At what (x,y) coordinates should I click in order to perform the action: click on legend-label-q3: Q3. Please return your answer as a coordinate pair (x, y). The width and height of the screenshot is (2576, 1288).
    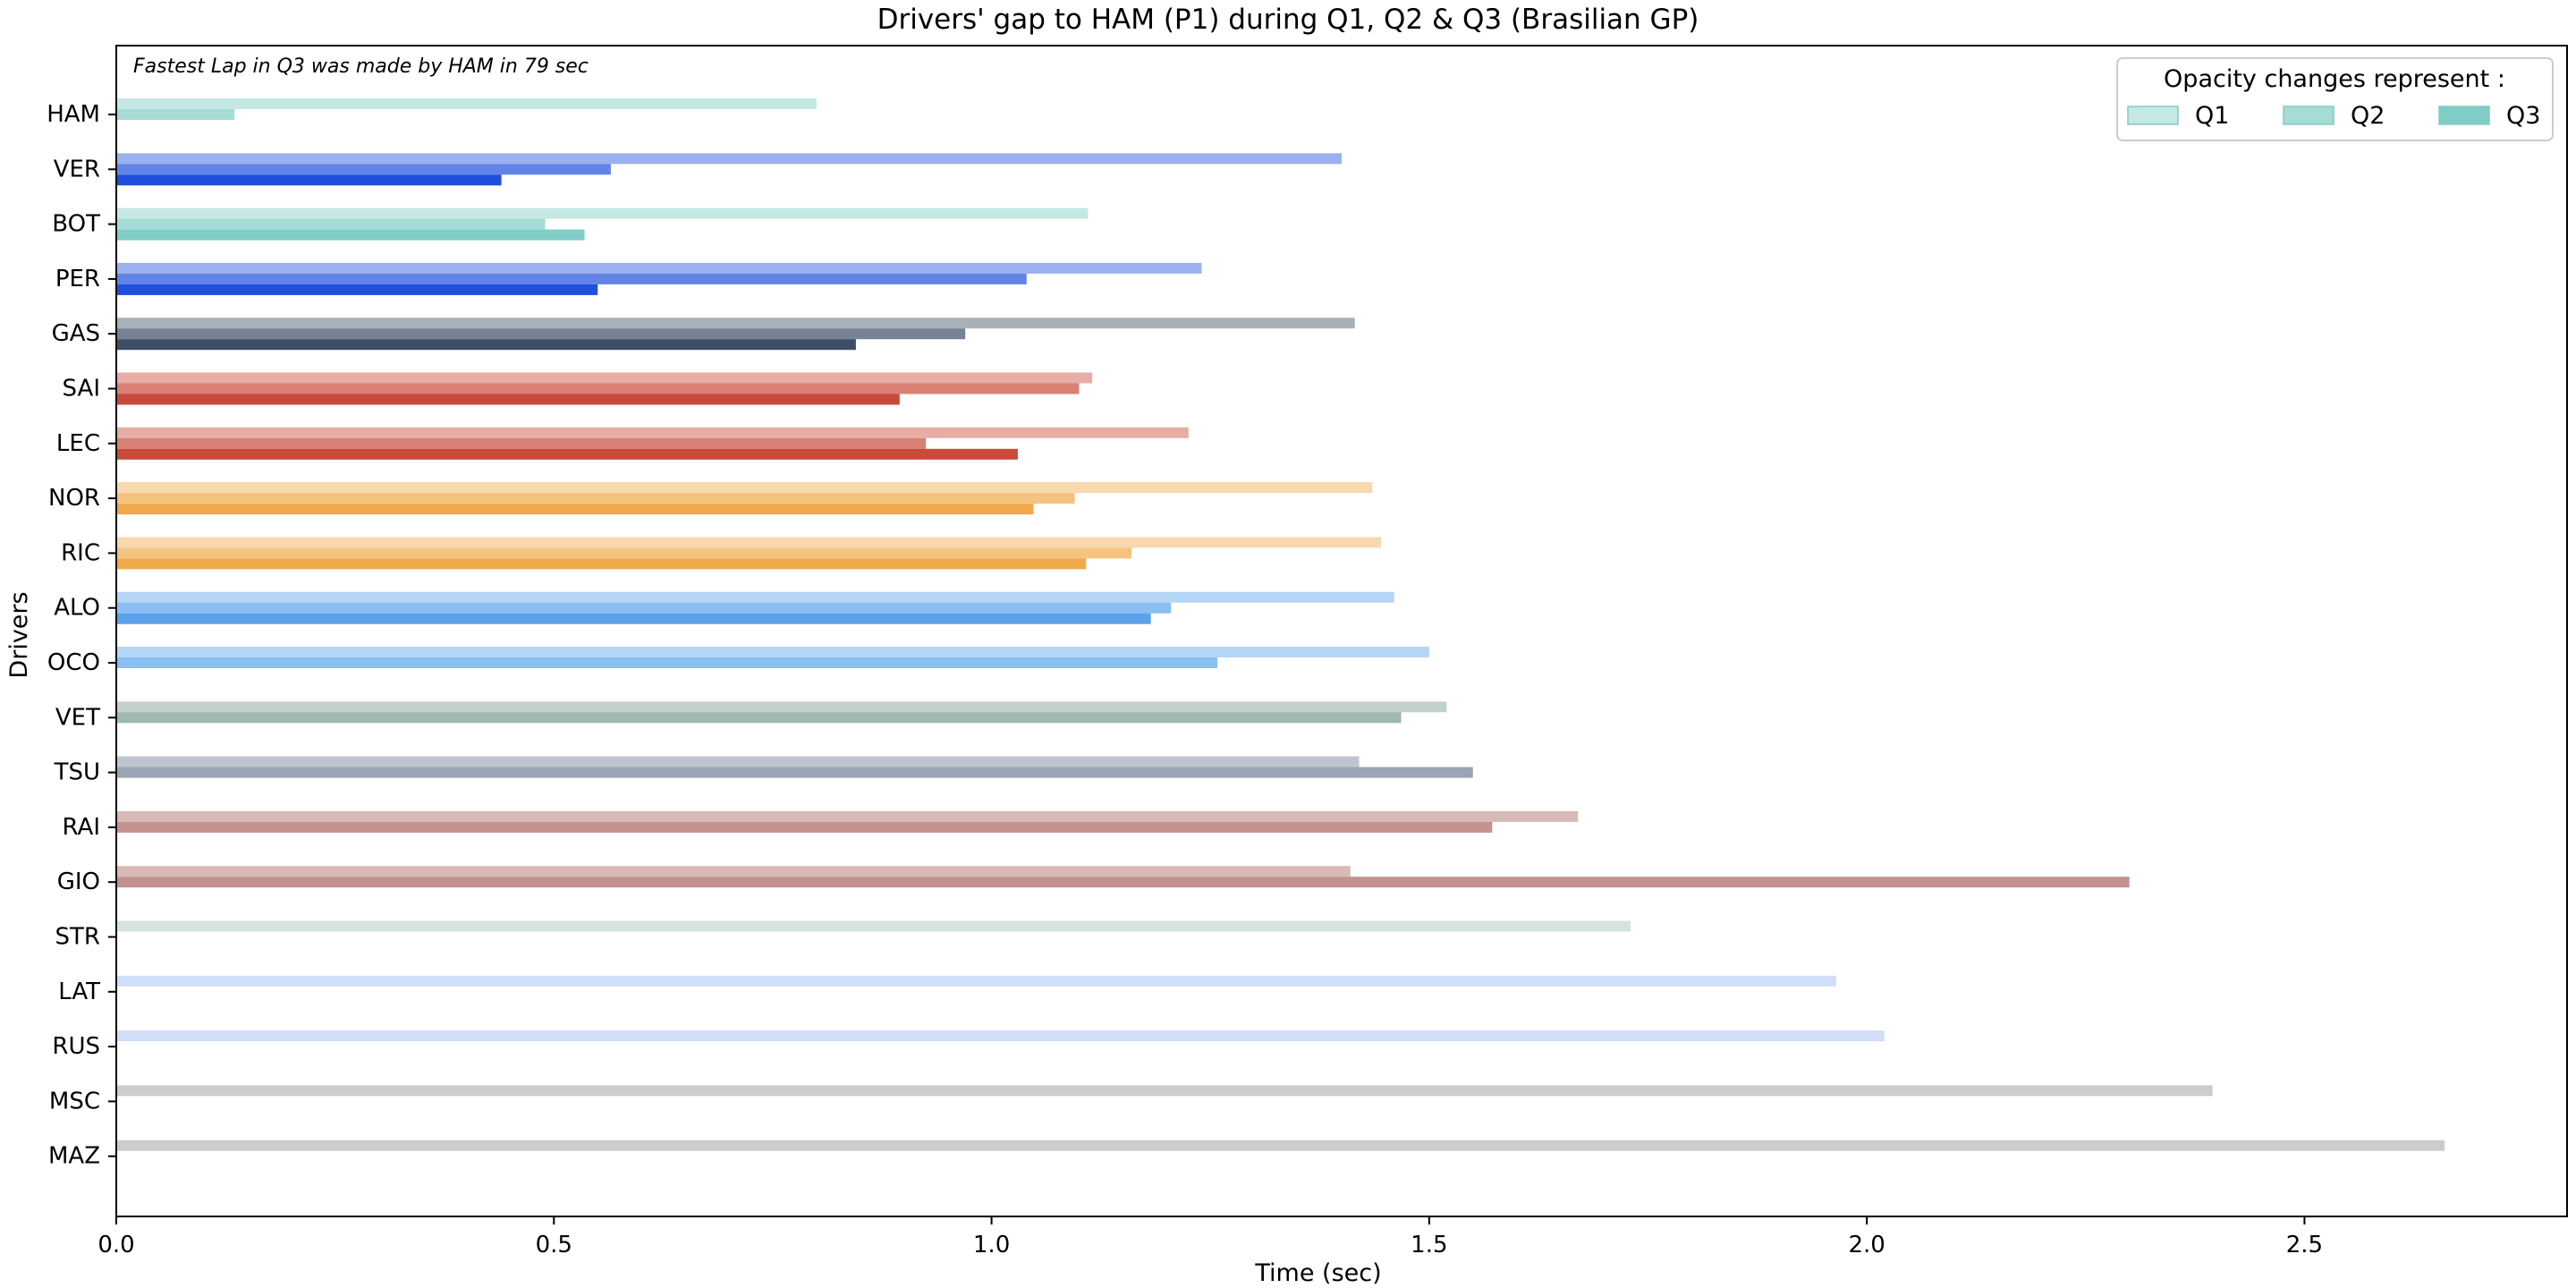
    Looking at the image, I should click on (2523, 116).